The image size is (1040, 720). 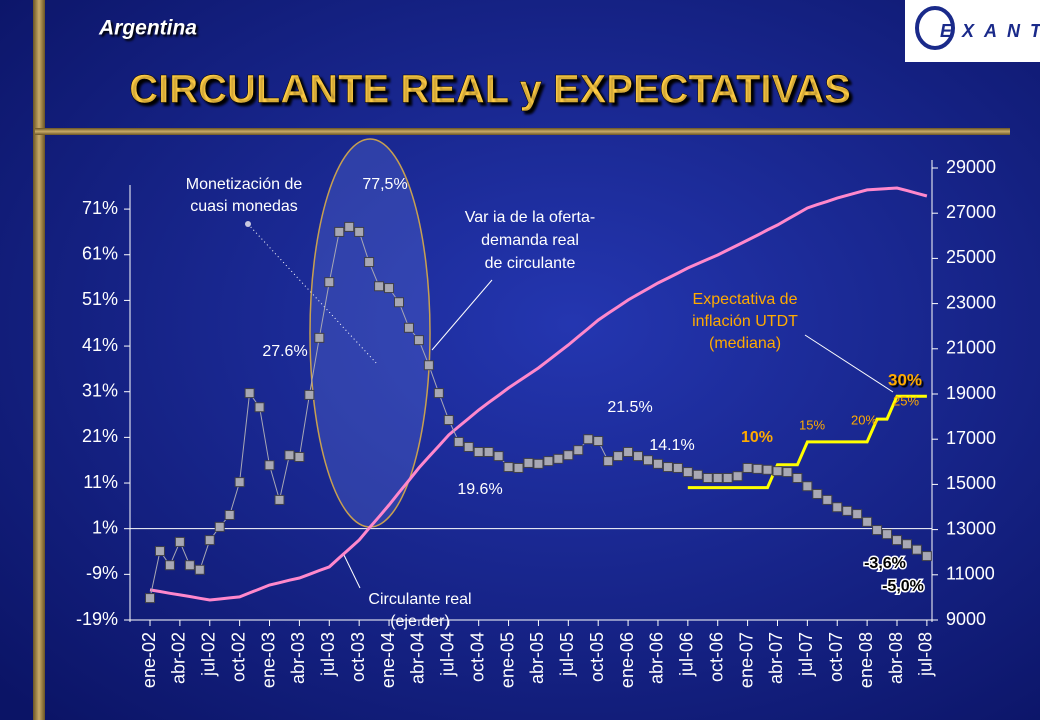 What do you see at coordinates (530, 240) in the screenshot?
I see `annotation: demanda real` at bounding box center [530, 240].